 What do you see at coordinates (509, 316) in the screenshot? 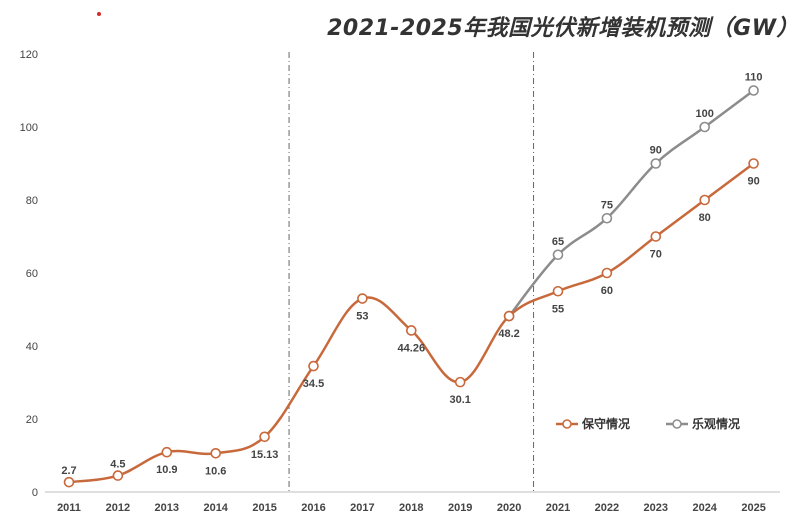
I see `series-conservative-point-2020` at bounding box center [509, 316].